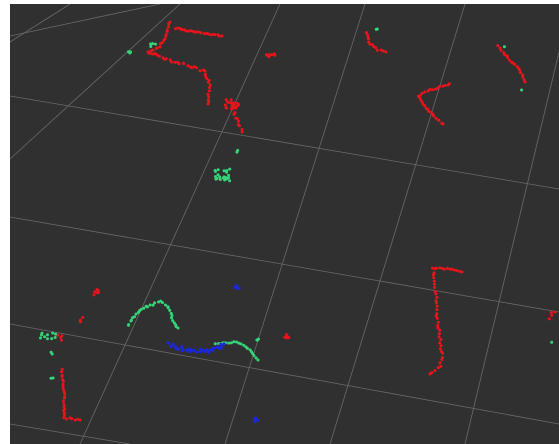 The height and width of the screenshot is (444, 559). What do you see at coordinates (213, 353) in the screenshot?
I see `blue-point-clusters` at bounding box center [213, 353].